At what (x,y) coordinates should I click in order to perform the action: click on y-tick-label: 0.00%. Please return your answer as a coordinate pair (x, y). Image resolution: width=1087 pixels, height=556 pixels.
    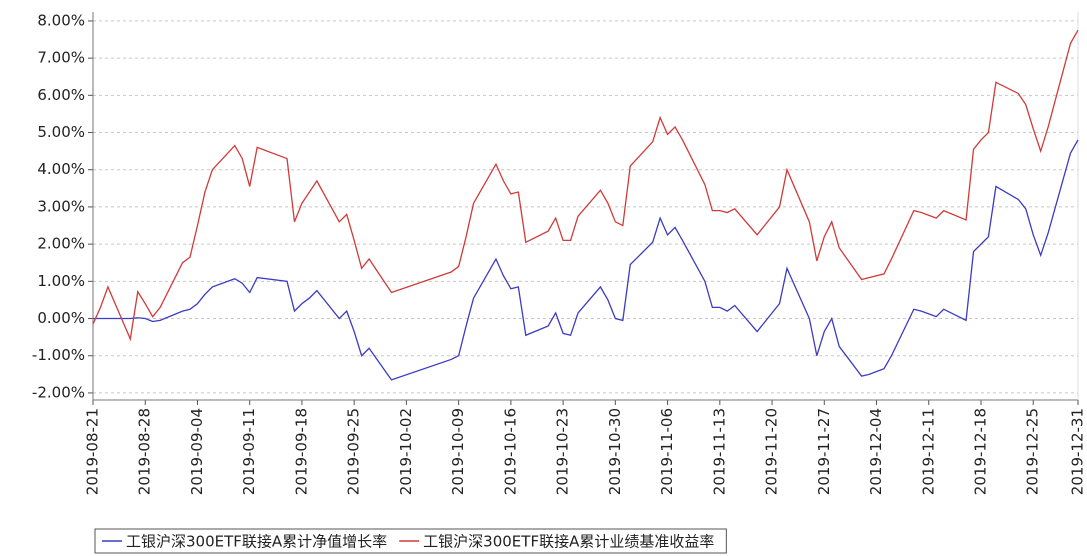
    Looking at the image, I should click on (61, 318).